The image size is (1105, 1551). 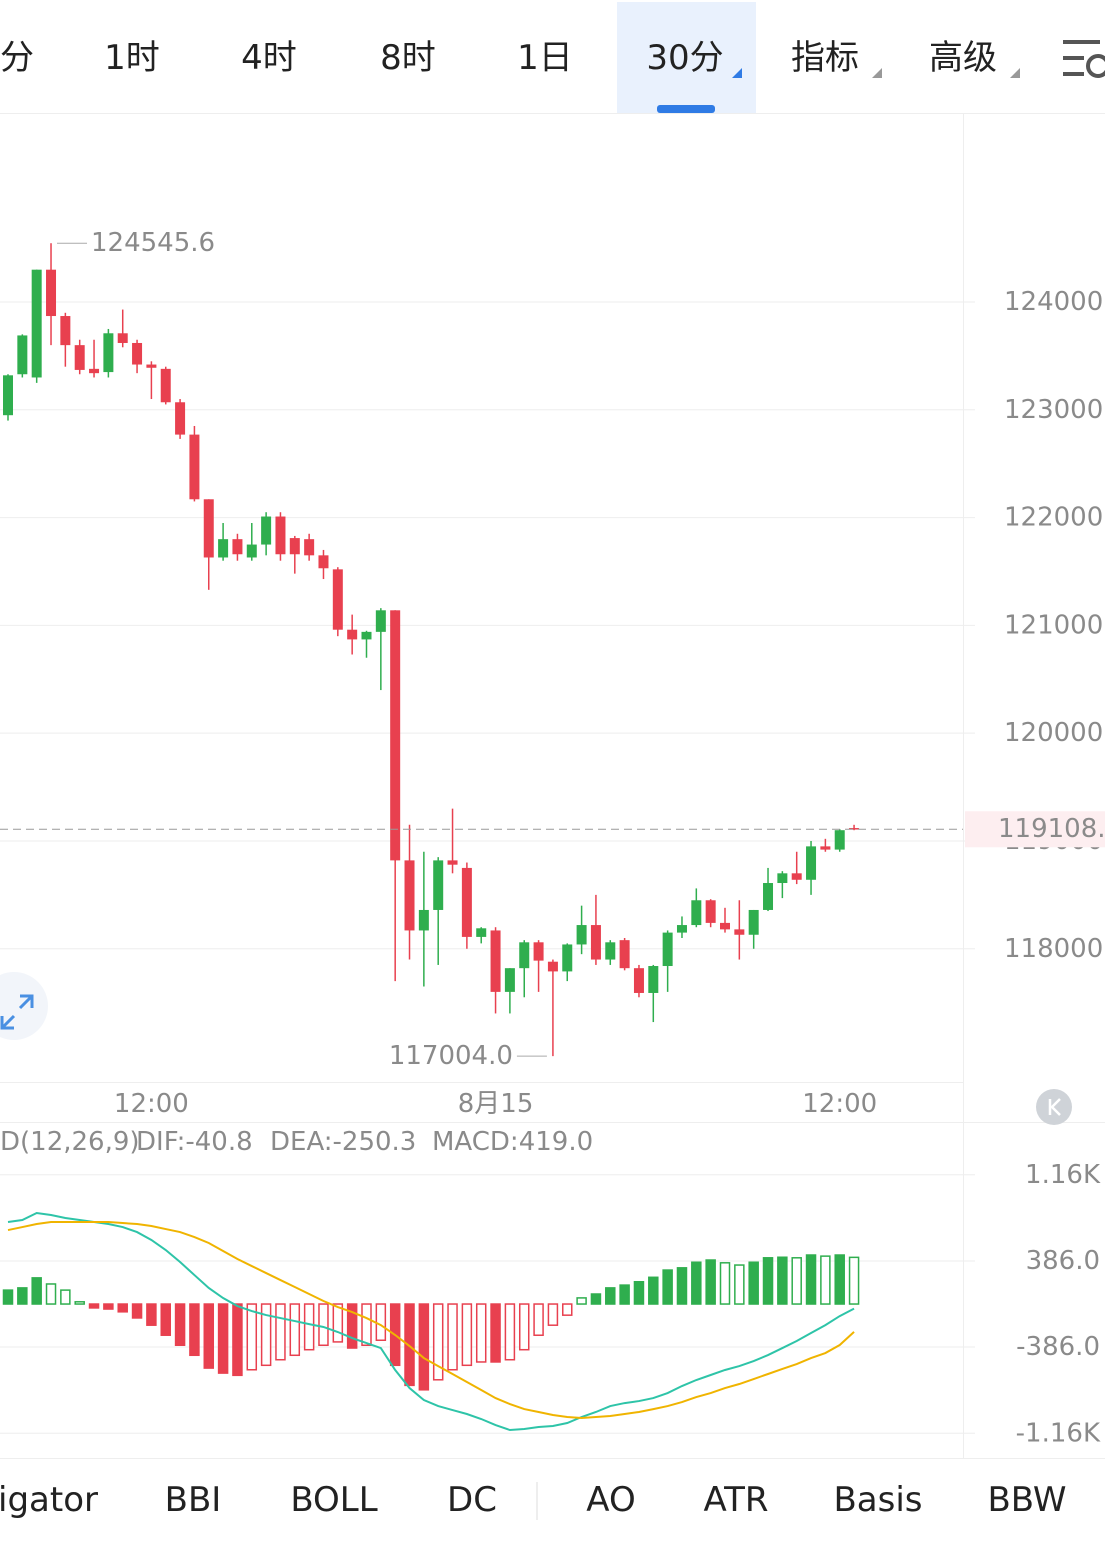 What do you see at coordinates (408, 58) in the screenshot?
I see `timeframe-tab: 8时` at bounding box center [408, 58].